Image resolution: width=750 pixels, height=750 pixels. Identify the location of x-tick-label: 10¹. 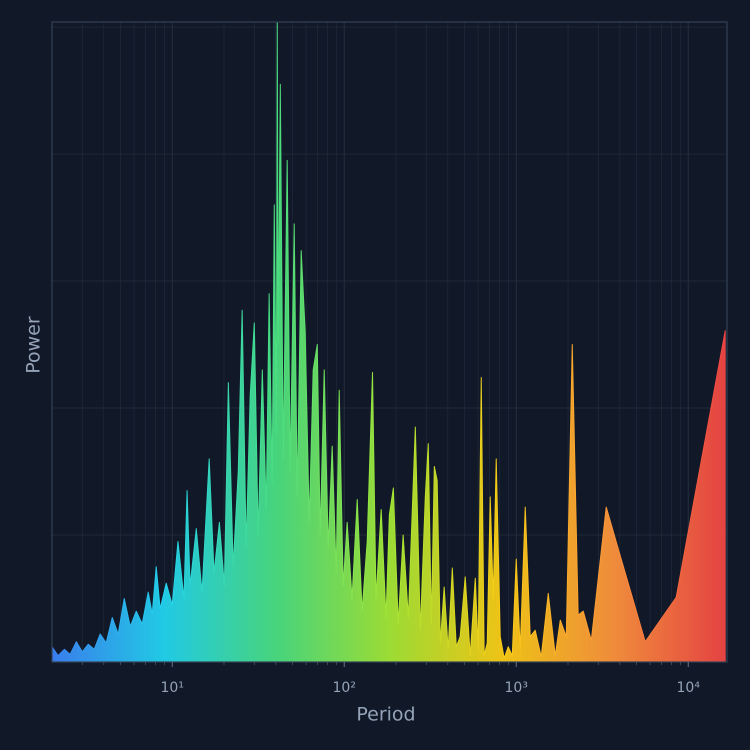
(172, 688).